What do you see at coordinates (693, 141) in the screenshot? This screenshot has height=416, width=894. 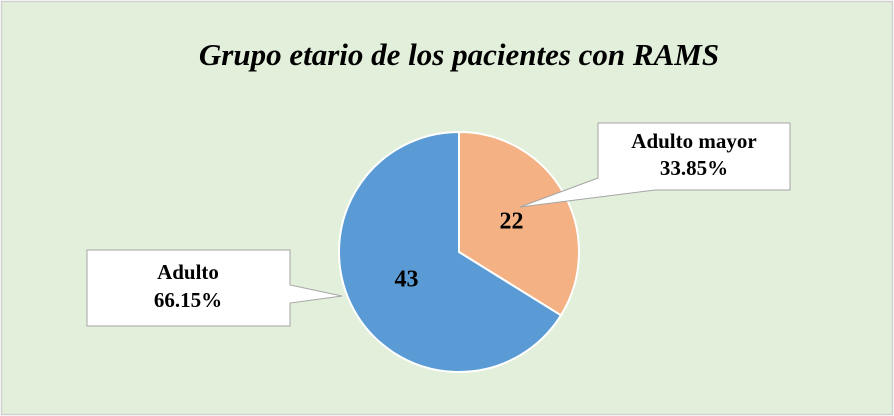 I see `category-label: Adulto mayor` at bounding box center [693, 141].